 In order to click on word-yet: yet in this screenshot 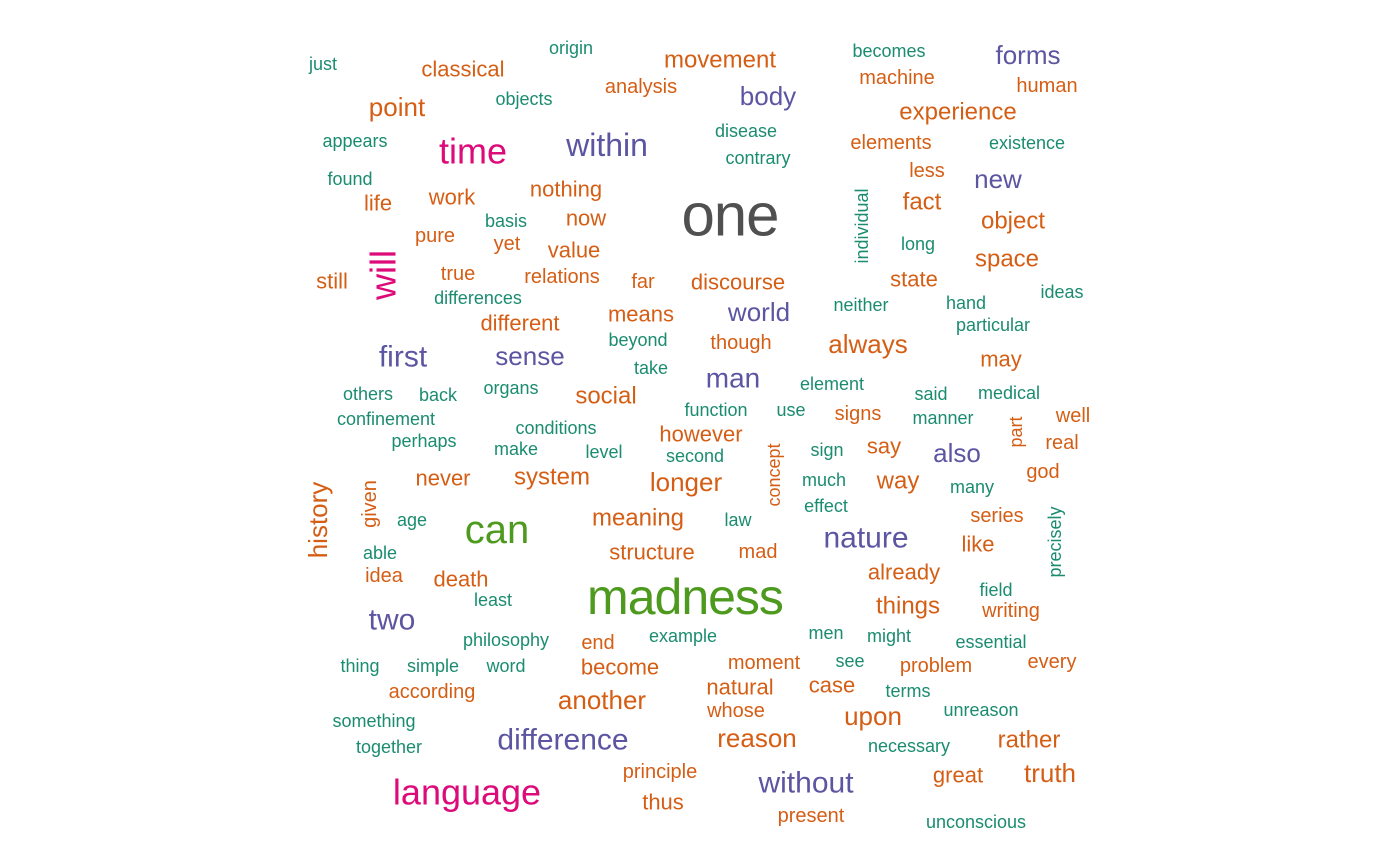, I will do `click(507, 244)`.